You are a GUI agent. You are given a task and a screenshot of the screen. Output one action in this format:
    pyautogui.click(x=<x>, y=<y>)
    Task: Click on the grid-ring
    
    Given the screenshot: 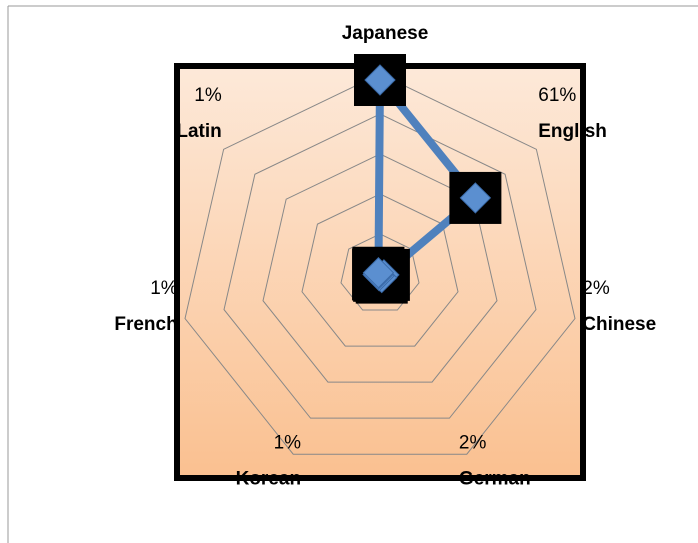 What is the action you would take?
    pyautogui.click(x=380, y=270)
    